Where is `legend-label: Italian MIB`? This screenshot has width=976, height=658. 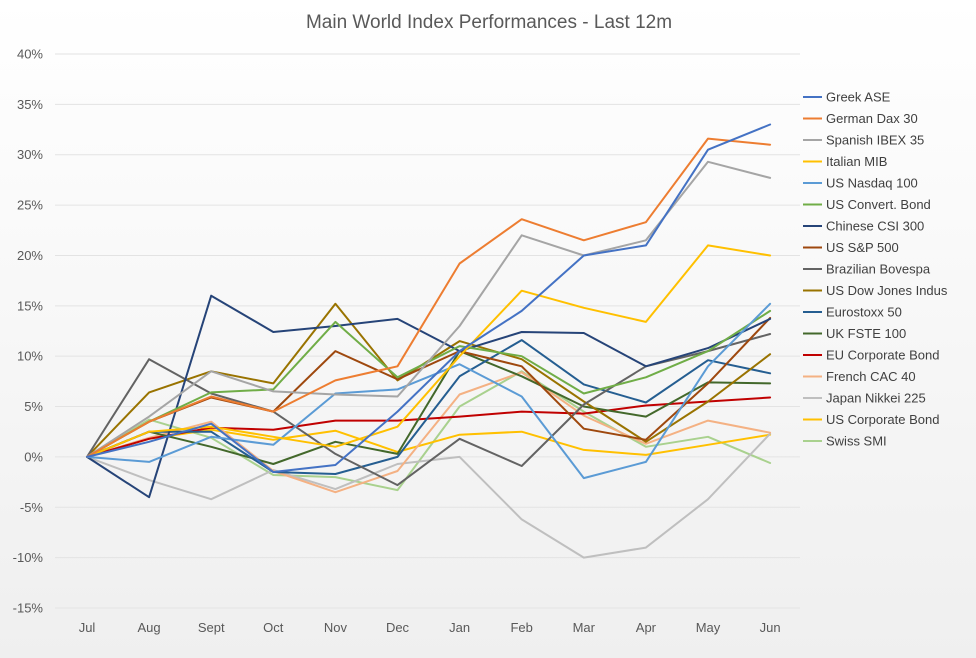 legend-label: Italian MIB is located at coordinates (856, 161).